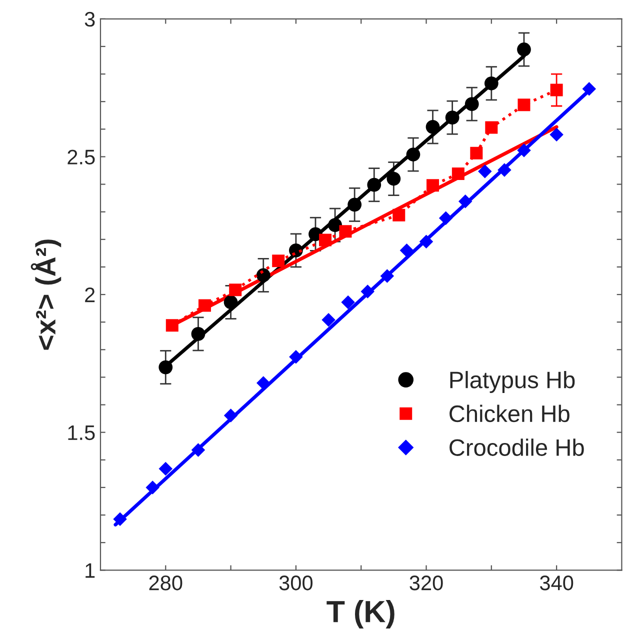 The width and height of the screenshot is (628, 630). I want to click on y-tick-label: 1, so click(90, 570).